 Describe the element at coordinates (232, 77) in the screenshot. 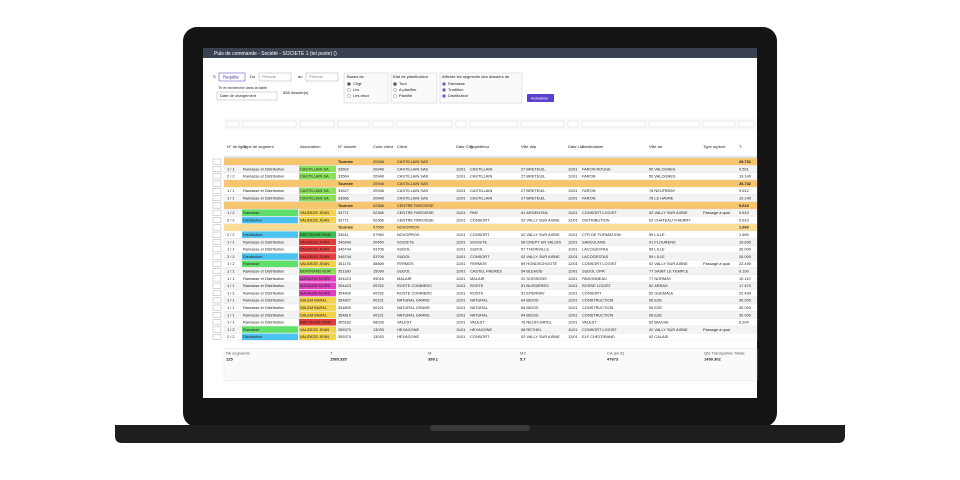

I see `query-button` at that location.